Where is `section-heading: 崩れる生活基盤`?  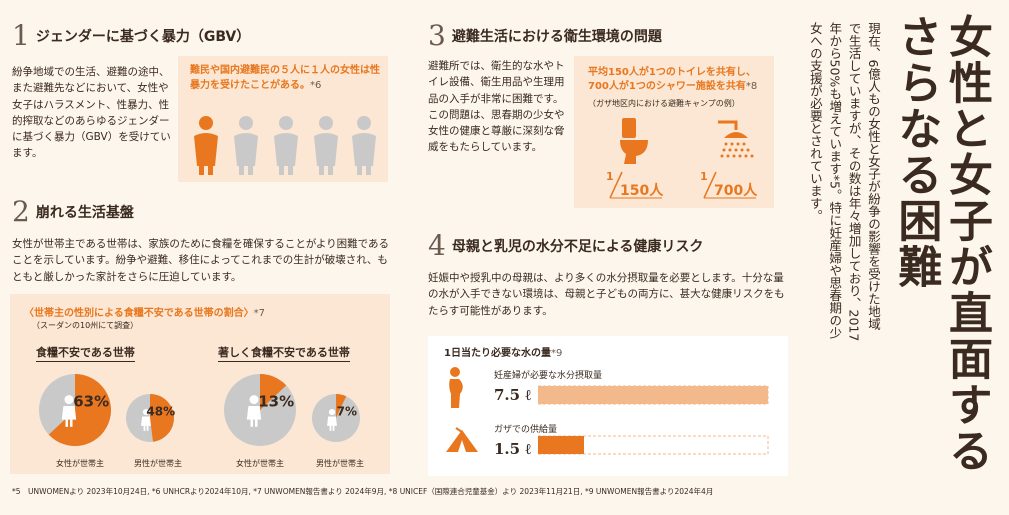
section-heading: 崩れる生活基盤 is located at coordinates (84, 213).